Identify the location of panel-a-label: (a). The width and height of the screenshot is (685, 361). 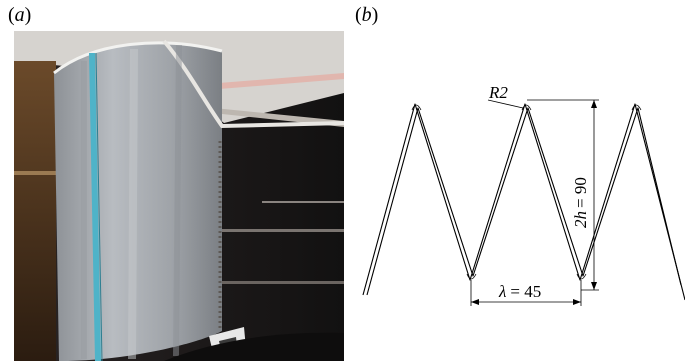
(20, 15).